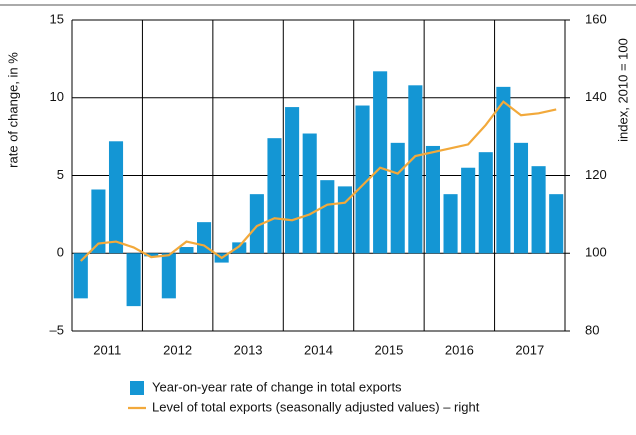 Image resolution: width=636 pixels, height=435 pixels. What do you see at coordinates (388, 349) in the screenshot?
I see `x-group-label: 2015` at bounding box center [388, 349].